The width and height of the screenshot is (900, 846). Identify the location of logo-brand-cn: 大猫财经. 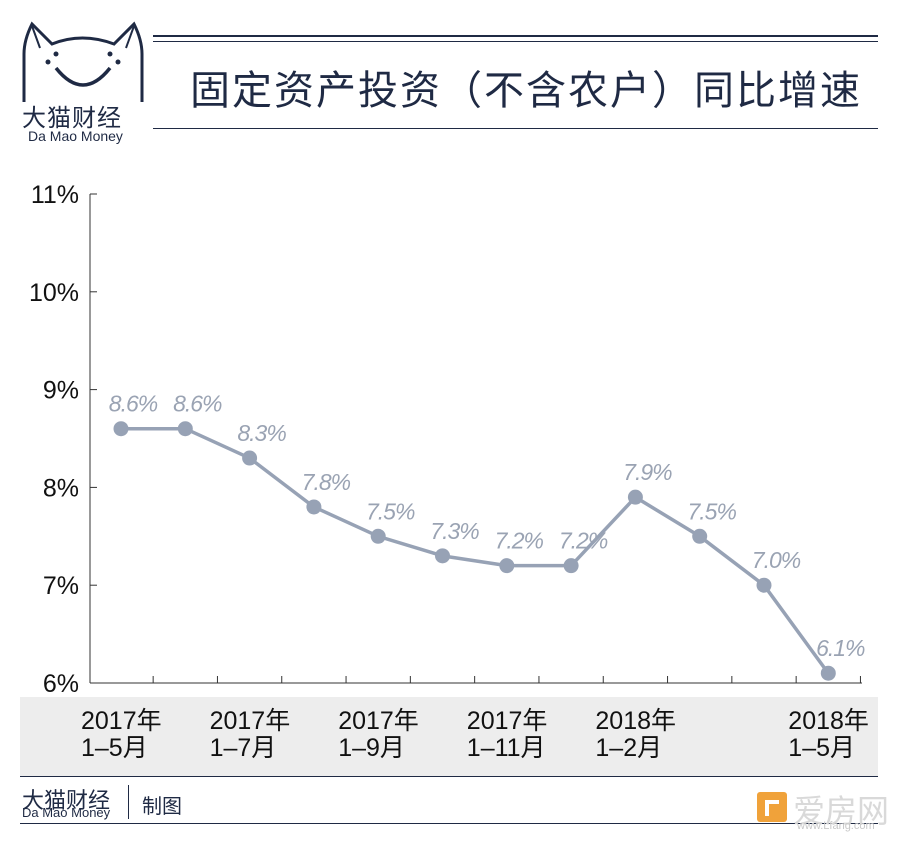
(72, 118).